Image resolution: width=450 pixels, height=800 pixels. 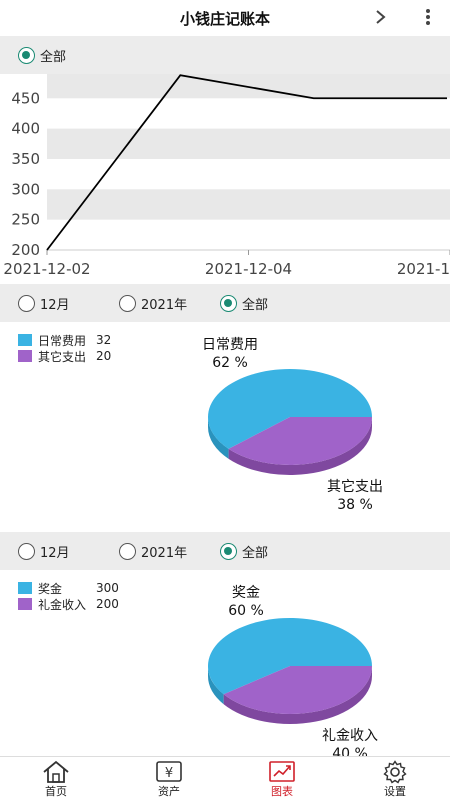 I want to click on legend-value: 200, so click(x=107, y=604).